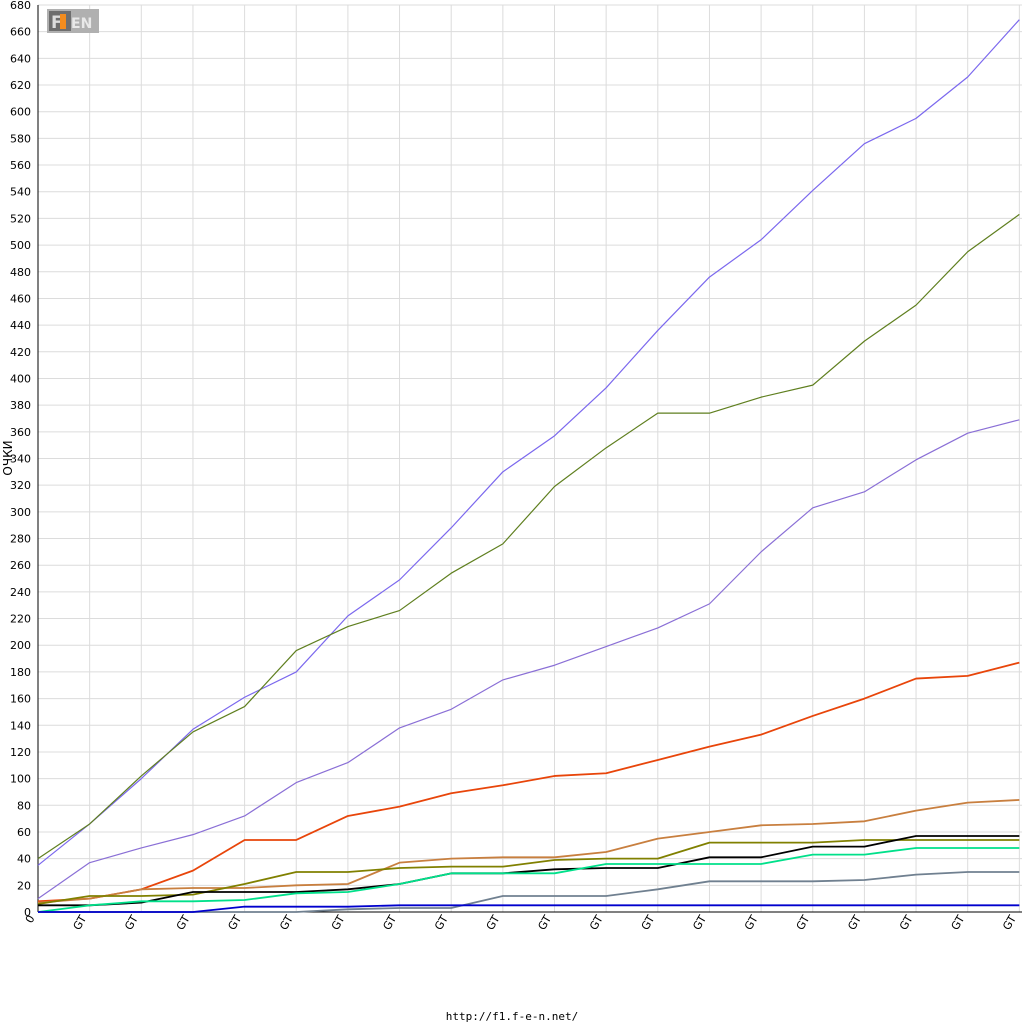  Describe the element at coordinates (20, 432) in the screenshot. I see `y-tick-label: 360` at that location.